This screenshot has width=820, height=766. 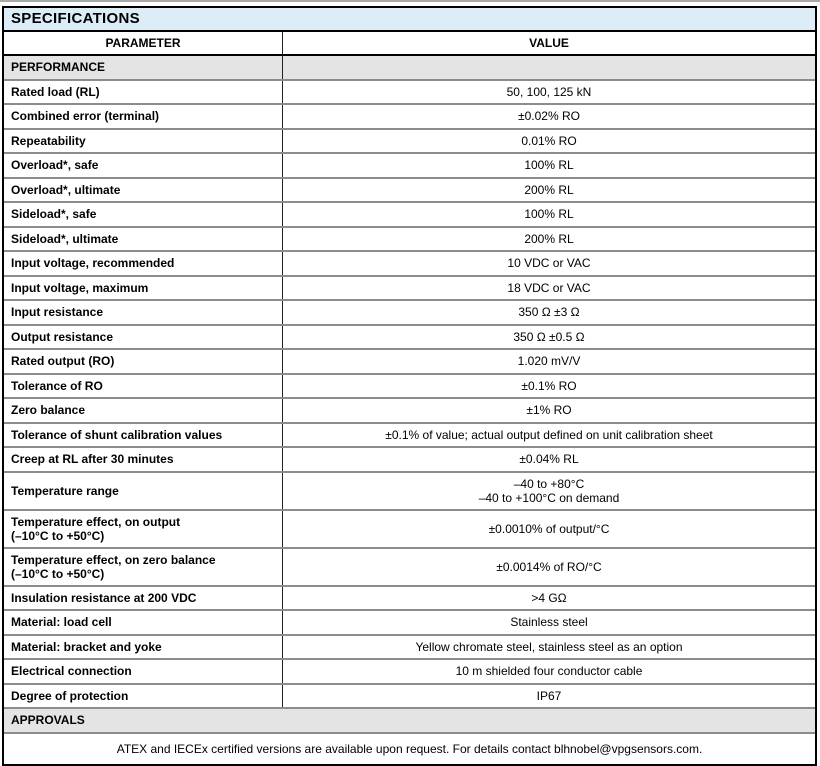 I want to click on table-row: Rated output (RO) 1.020 mV/V, so click(x=409, y=362).